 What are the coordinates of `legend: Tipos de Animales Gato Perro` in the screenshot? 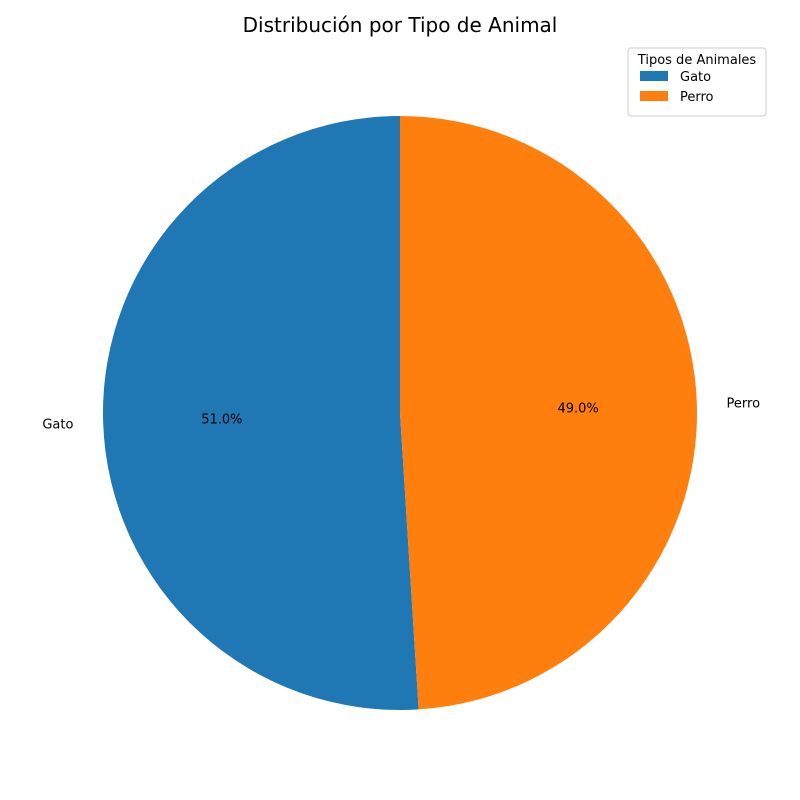 It's located at (697, 82).